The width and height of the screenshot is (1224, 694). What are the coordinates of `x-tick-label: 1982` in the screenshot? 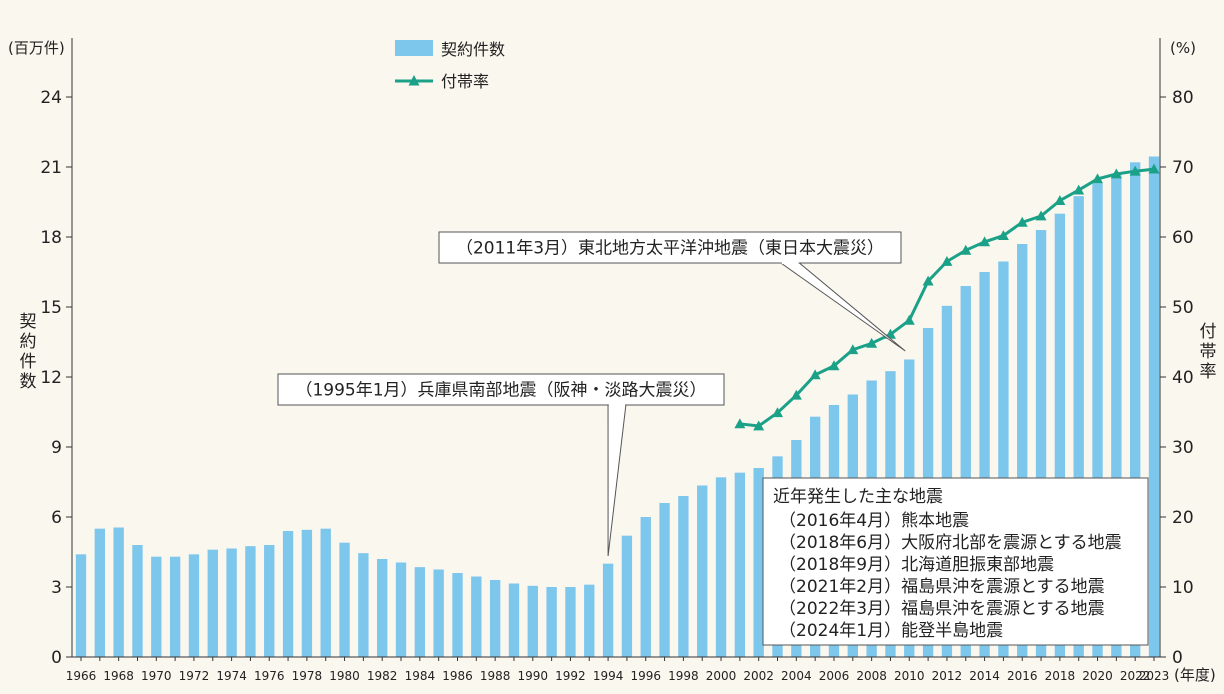 It's located at (382, 676).